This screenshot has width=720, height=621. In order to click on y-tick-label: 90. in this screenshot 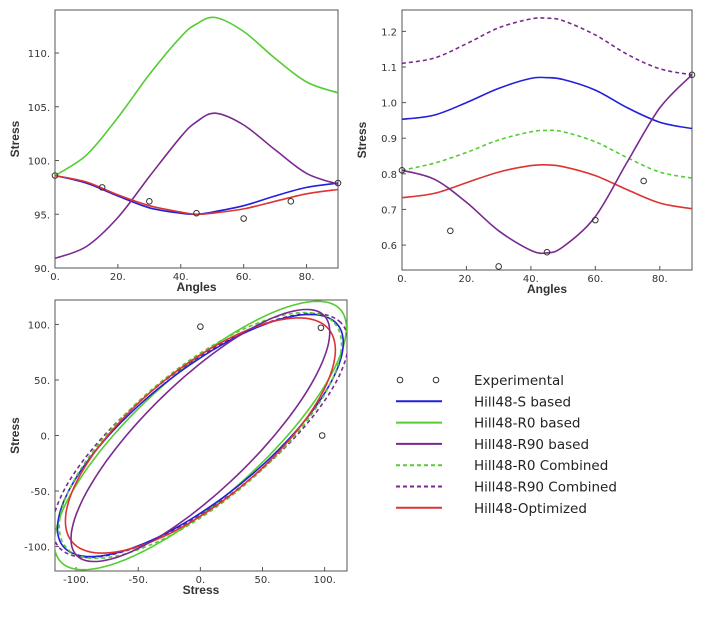, I will do `click(42, 269)`.